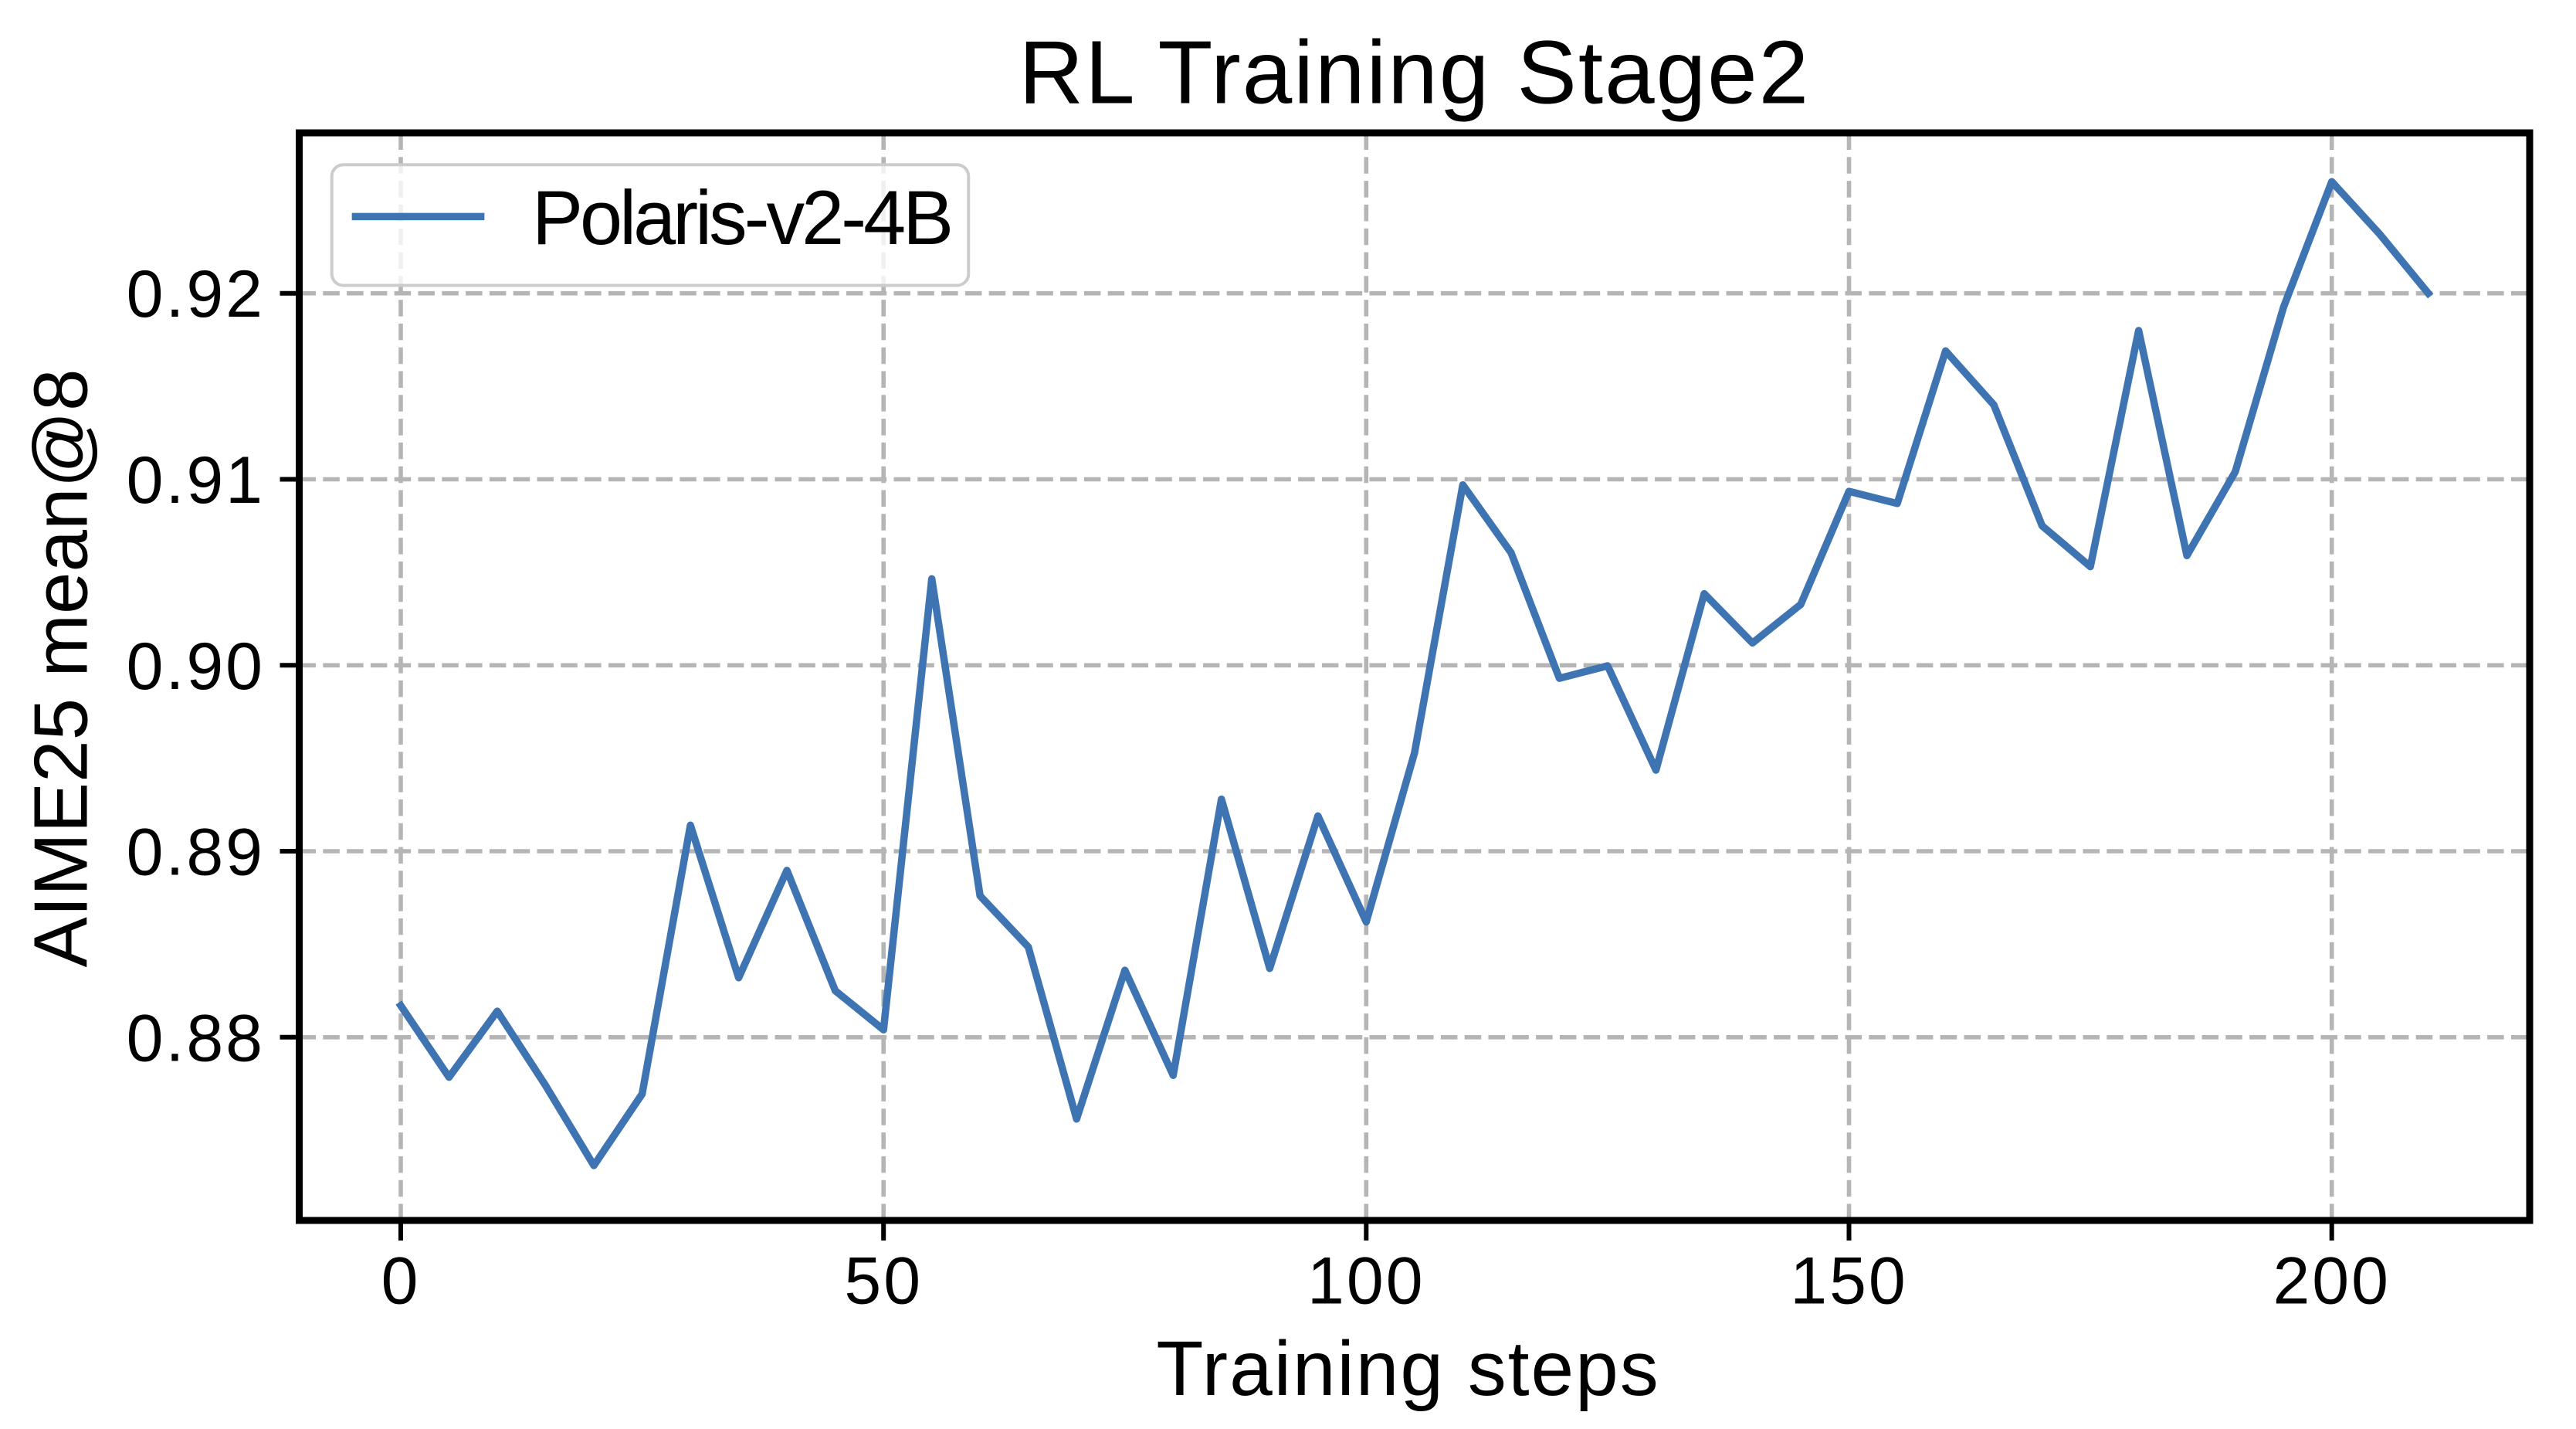 Image resolution: width=2576 pixels, height=1429 pixels. What do you see at coordinates (196, 480) in the screenshot?
I see `svg-text: 0.91` at bounding box center [196, 480].